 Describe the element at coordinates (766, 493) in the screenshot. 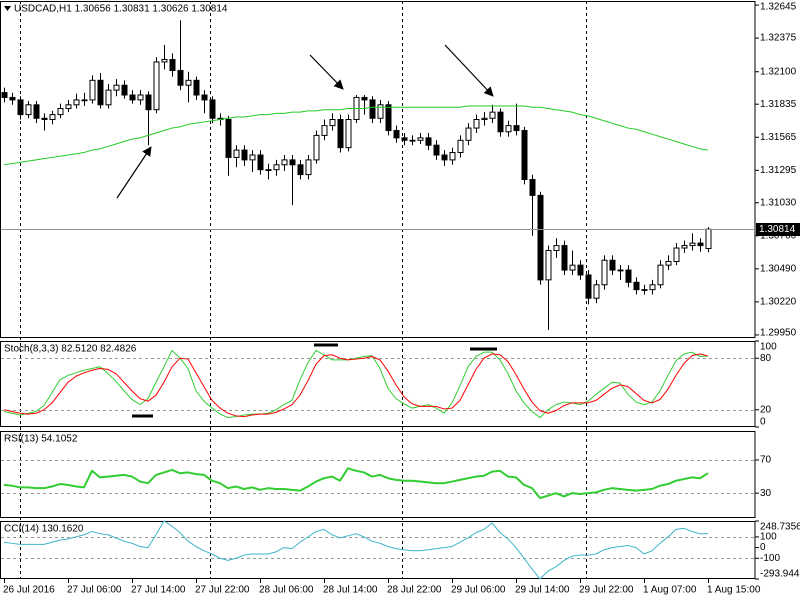

I see `y-tick-label: 30` at that location.